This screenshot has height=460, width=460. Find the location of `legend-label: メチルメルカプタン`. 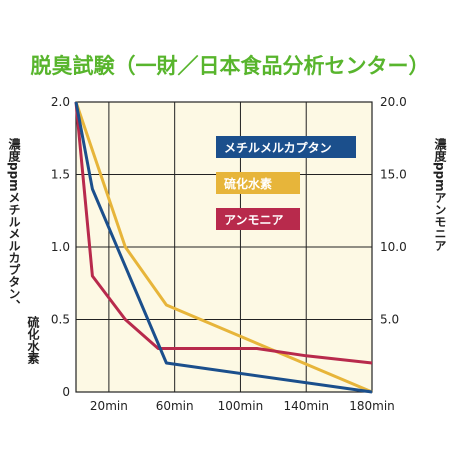

legend-label: メチルメルカプタン is located at coordinates (278, 147).